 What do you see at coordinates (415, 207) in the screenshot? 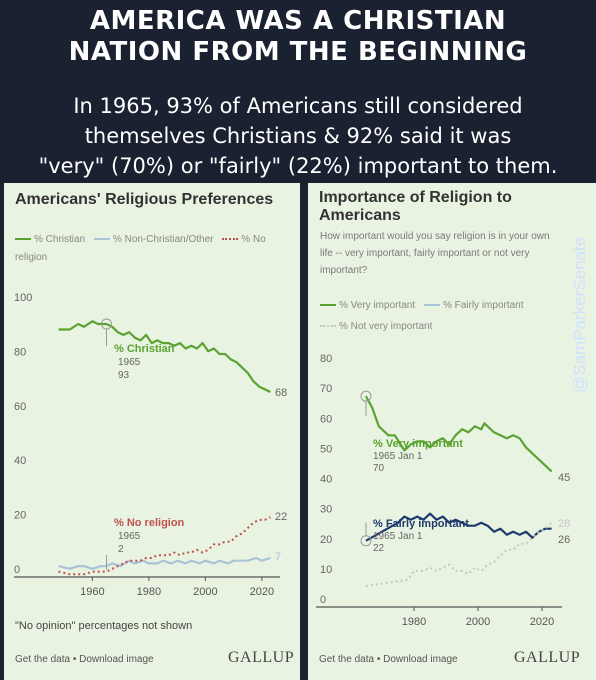
I see `panel-title: Importance of Religion to Americans` at bounding box center [415, 207].